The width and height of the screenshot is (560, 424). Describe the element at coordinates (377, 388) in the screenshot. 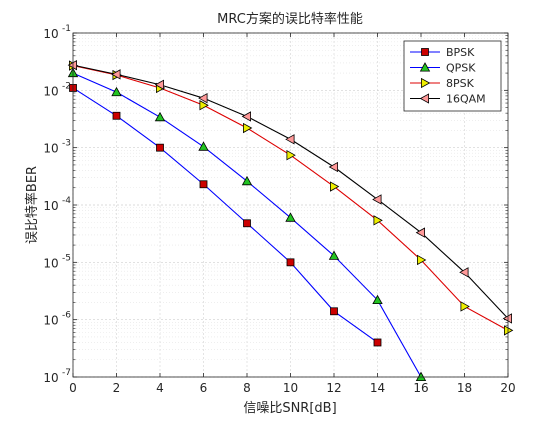

I see `x-tick-label: 14` at that location.